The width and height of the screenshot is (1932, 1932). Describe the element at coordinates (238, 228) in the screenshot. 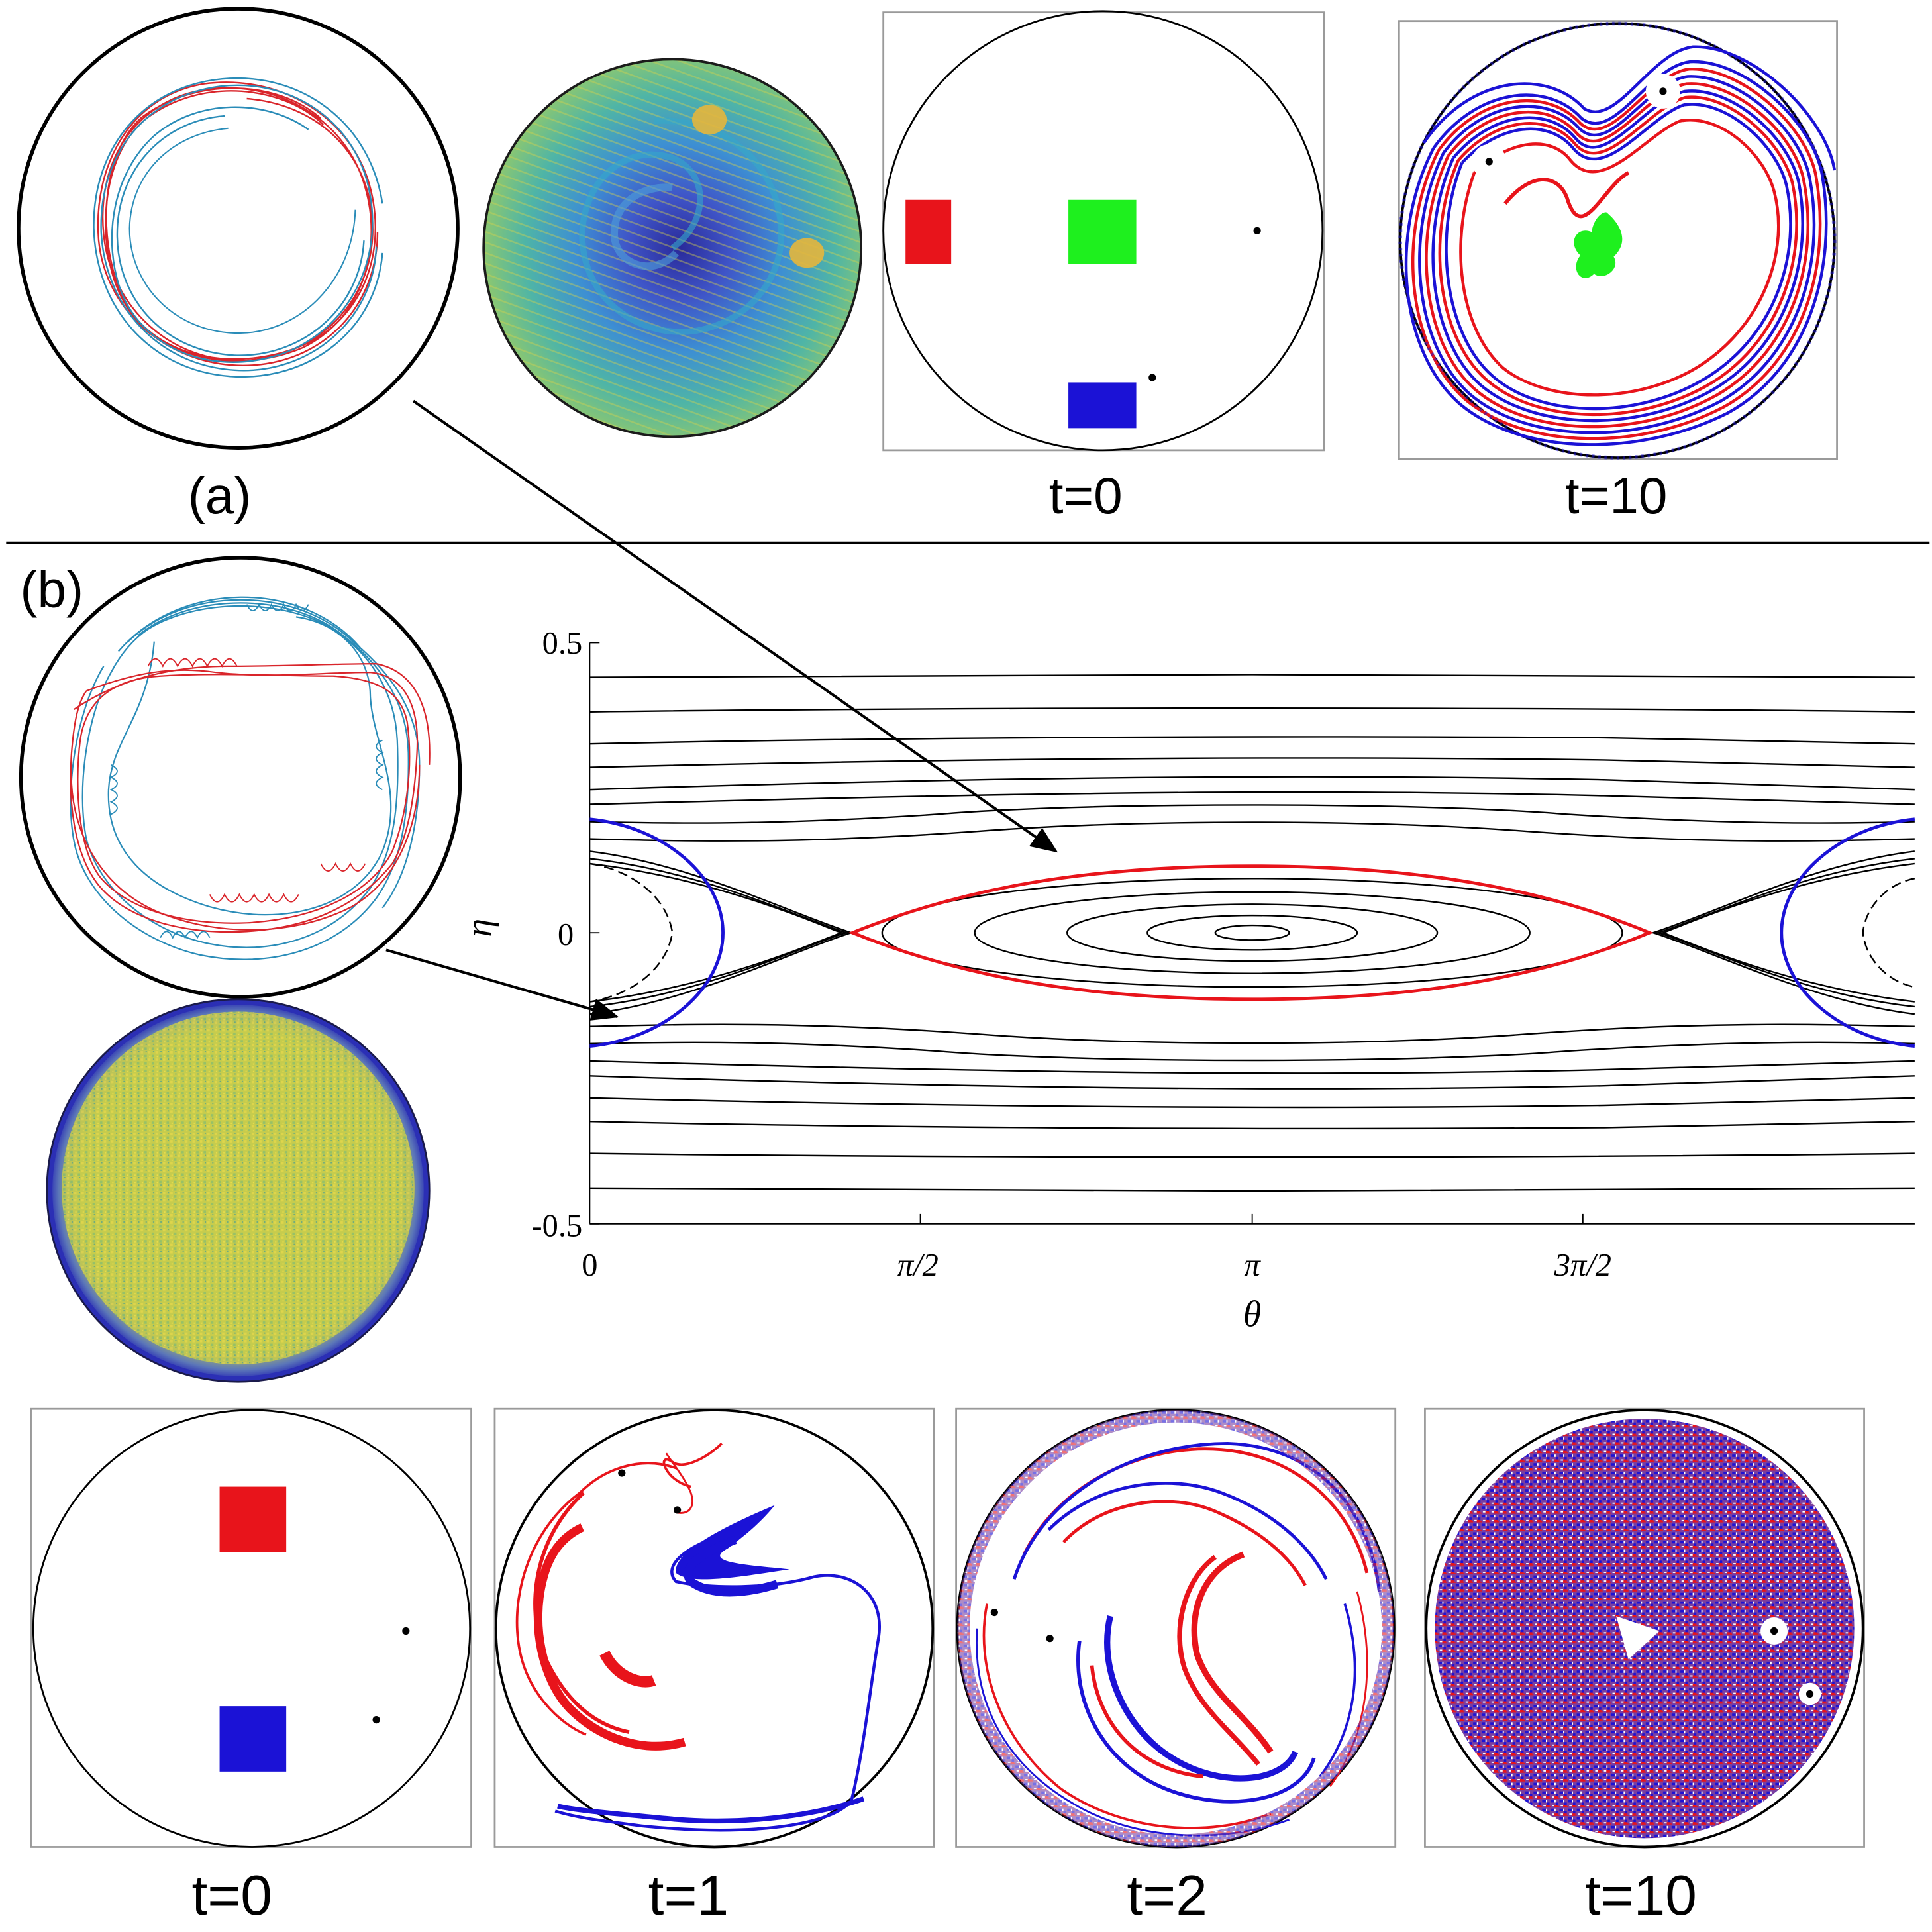

I see `panel-a-trajectory-disk` at that location.